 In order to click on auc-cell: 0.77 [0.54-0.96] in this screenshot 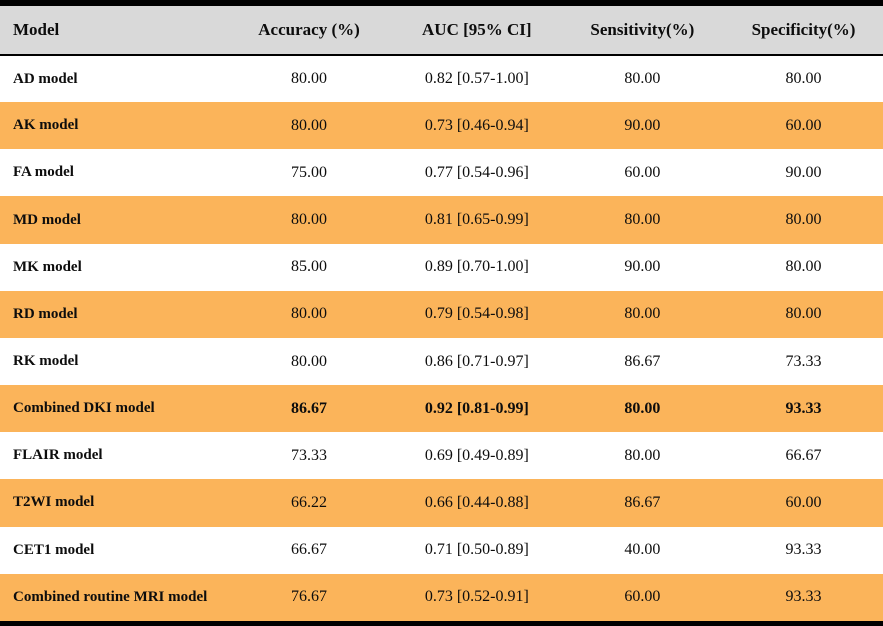, I will do `click(476, 172)`.